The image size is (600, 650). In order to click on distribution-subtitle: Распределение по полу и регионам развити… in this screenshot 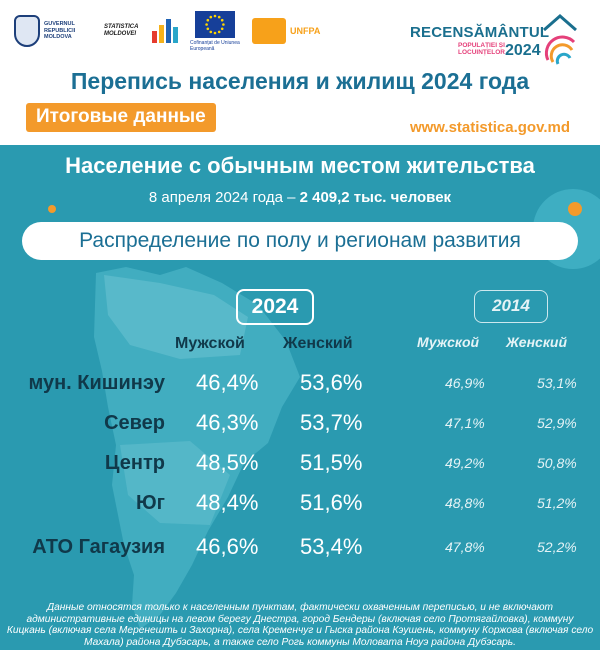, I will do `click(300, 241)`.